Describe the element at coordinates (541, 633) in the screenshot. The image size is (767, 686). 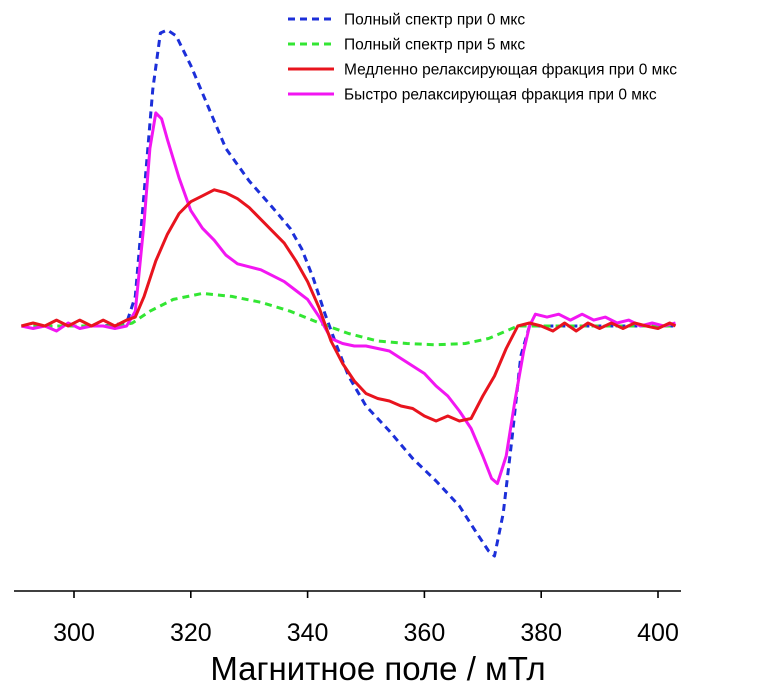
I see `x-tick-label: 380` at that location.